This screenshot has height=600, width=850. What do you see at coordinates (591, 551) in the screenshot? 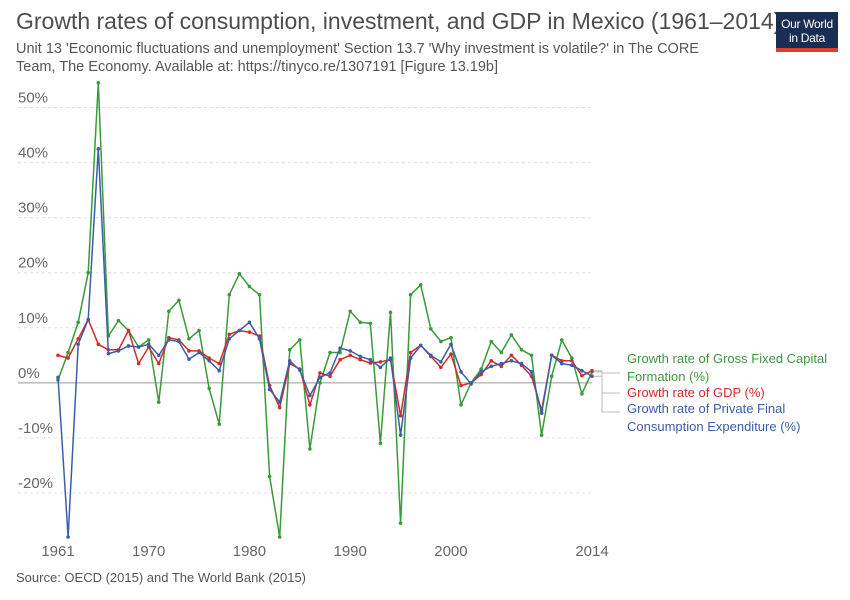
I see `x-tick-label: 2014` at bounding box center [591, 551].